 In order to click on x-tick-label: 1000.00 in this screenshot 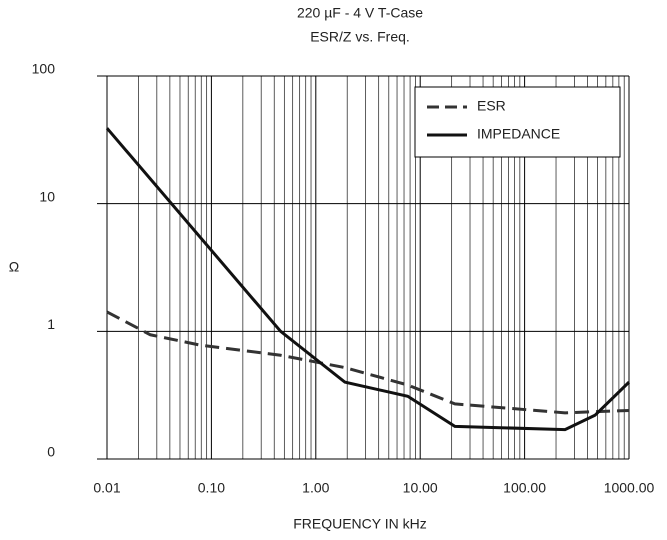, I will do `click(629, 488)`.